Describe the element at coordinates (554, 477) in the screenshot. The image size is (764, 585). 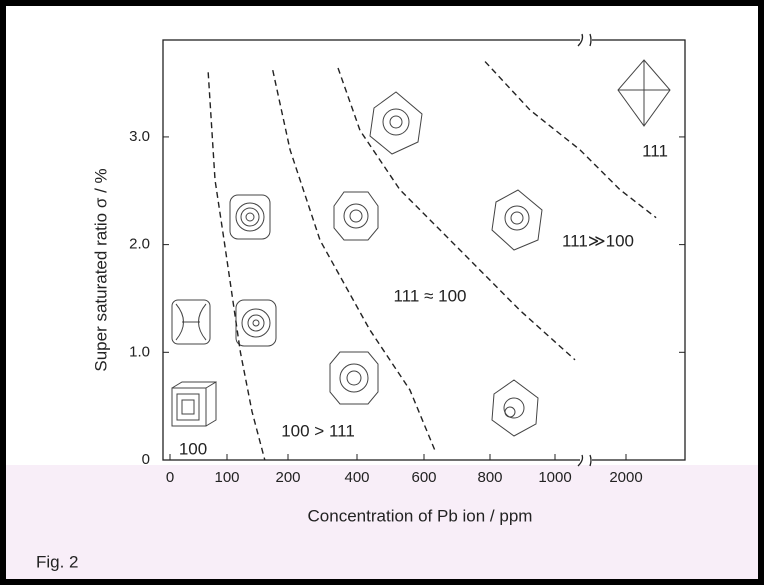
I see `x-tick-label: 1000` at that location.